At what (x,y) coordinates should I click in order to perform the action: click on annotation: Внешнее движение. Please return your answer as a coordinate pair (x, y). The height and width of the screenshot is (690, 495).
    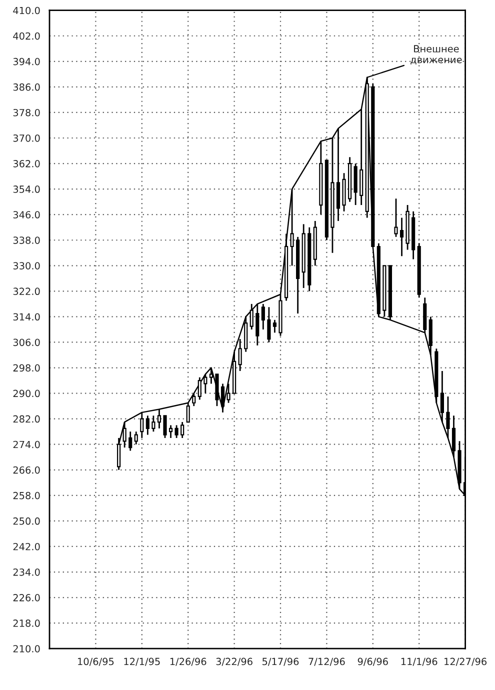
    Looking at the image, I should click on (436, 54).